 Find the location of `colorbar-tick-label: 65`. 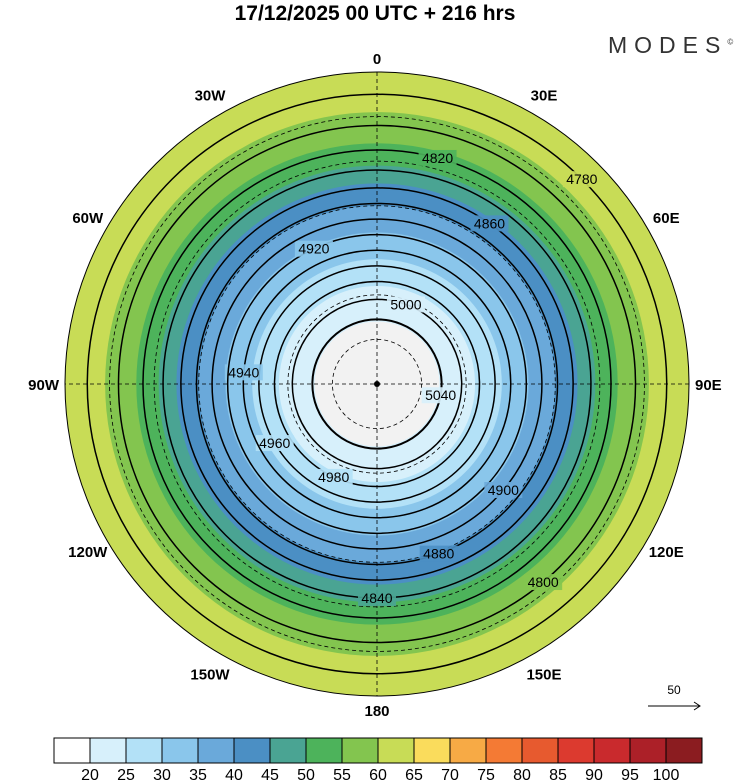

colorbar-tick-label: 65 is located at coordinates (414, 774).